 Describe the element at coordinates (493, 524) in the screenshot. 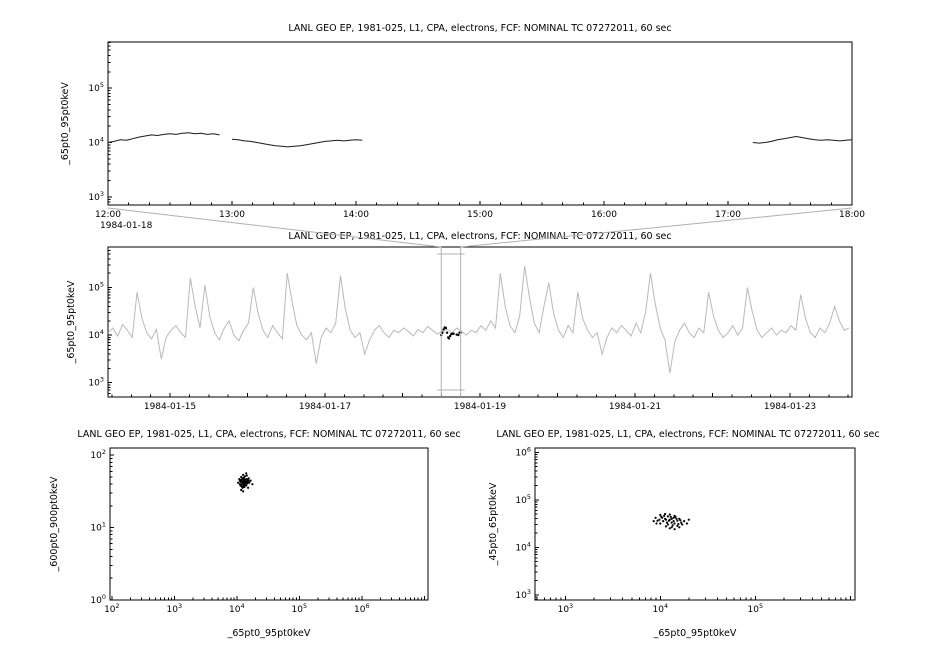

I see `y-axis-label: _45pt0_65pt0keV` at that location.